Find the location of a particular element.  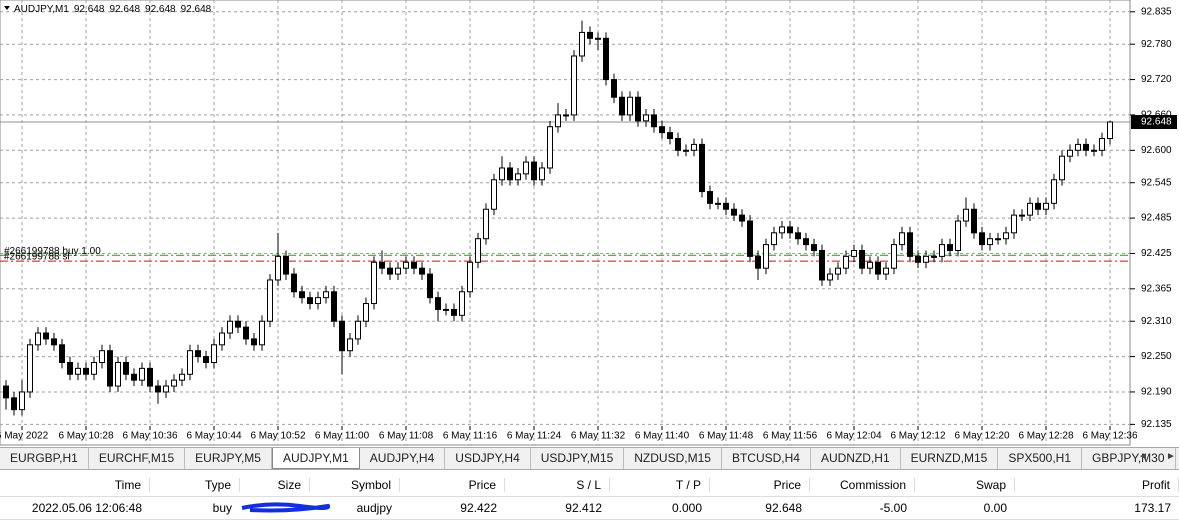

symbol-tab: GBPJPY,M30 is located at coordinates (1129, 458).